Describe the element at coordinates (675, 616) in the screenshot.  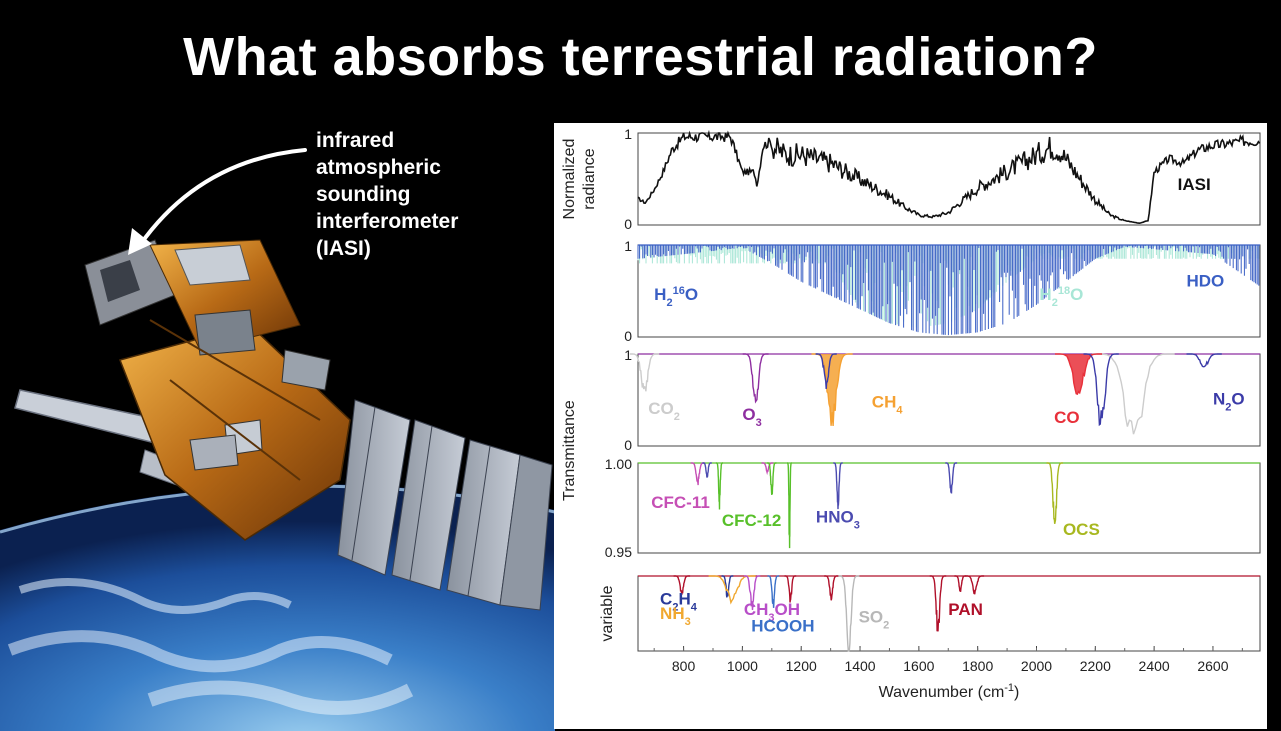
I see `series-label-nh: NH3` at that location.